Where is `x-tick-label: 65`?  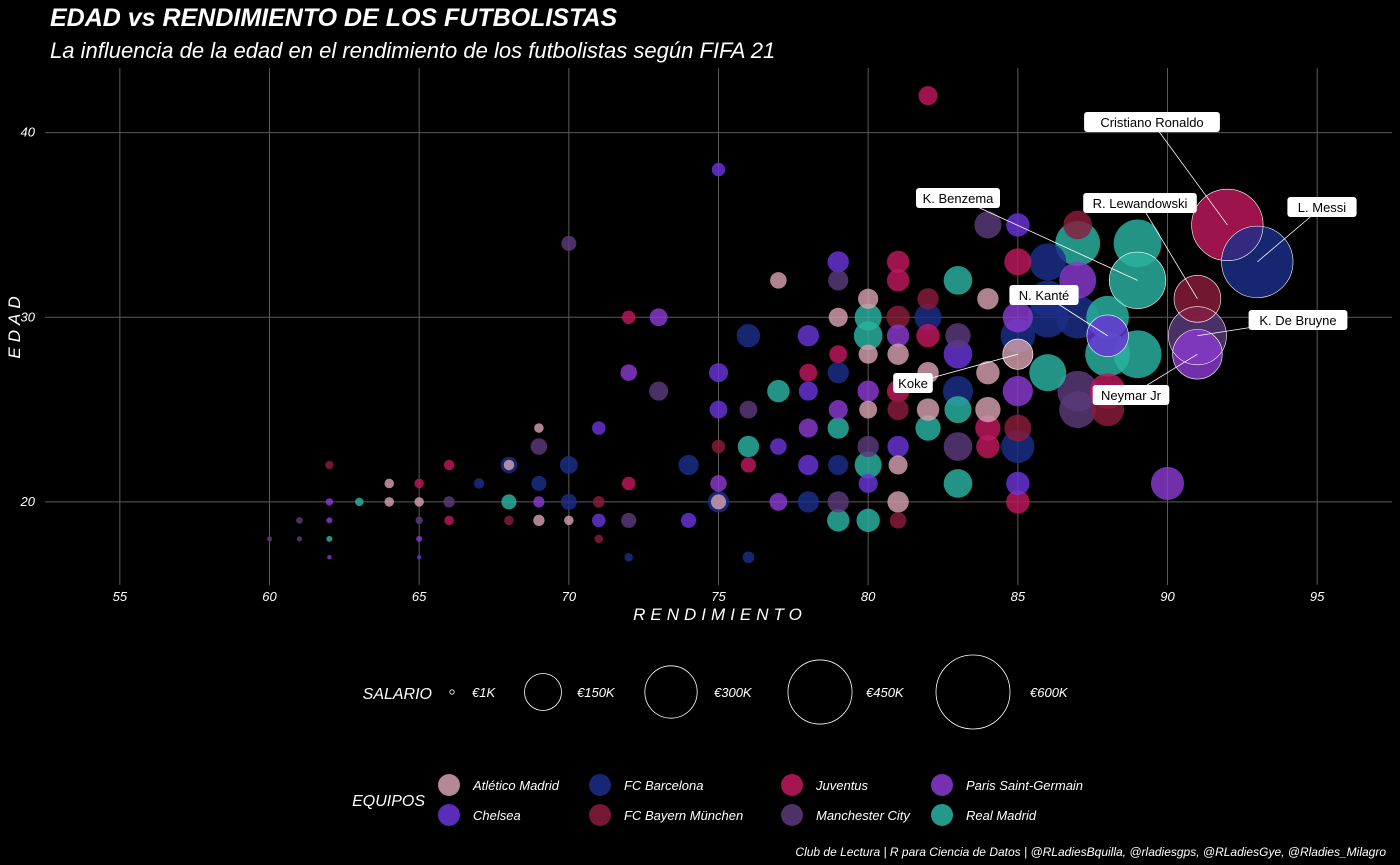
x-tick-label: 65 is located at coordinates (419, 596).